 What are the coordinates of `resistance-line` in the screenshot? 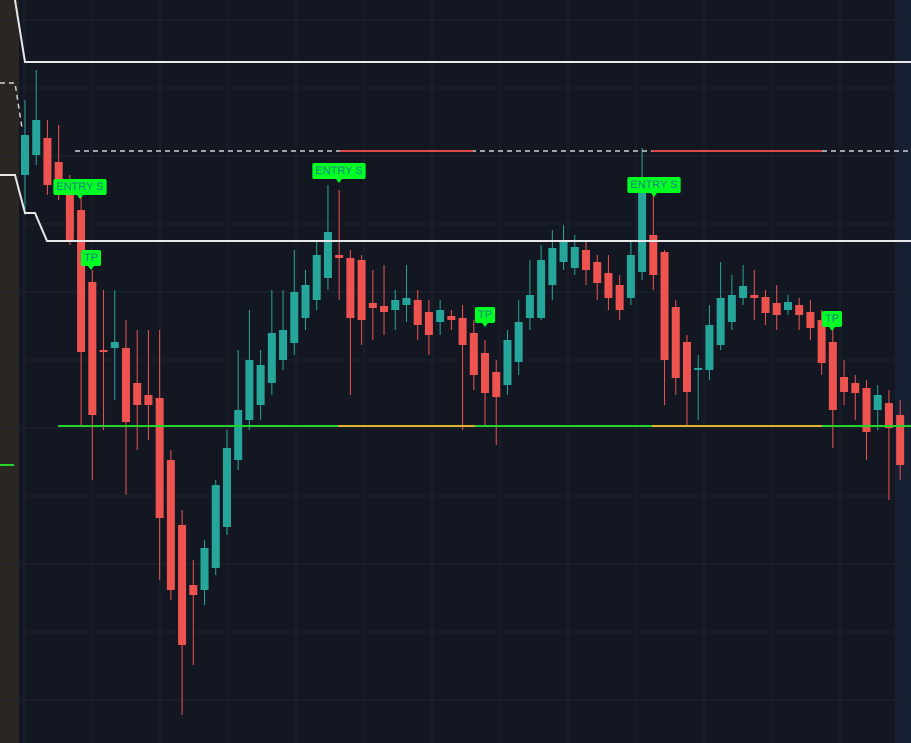 It's located at (455, 208).